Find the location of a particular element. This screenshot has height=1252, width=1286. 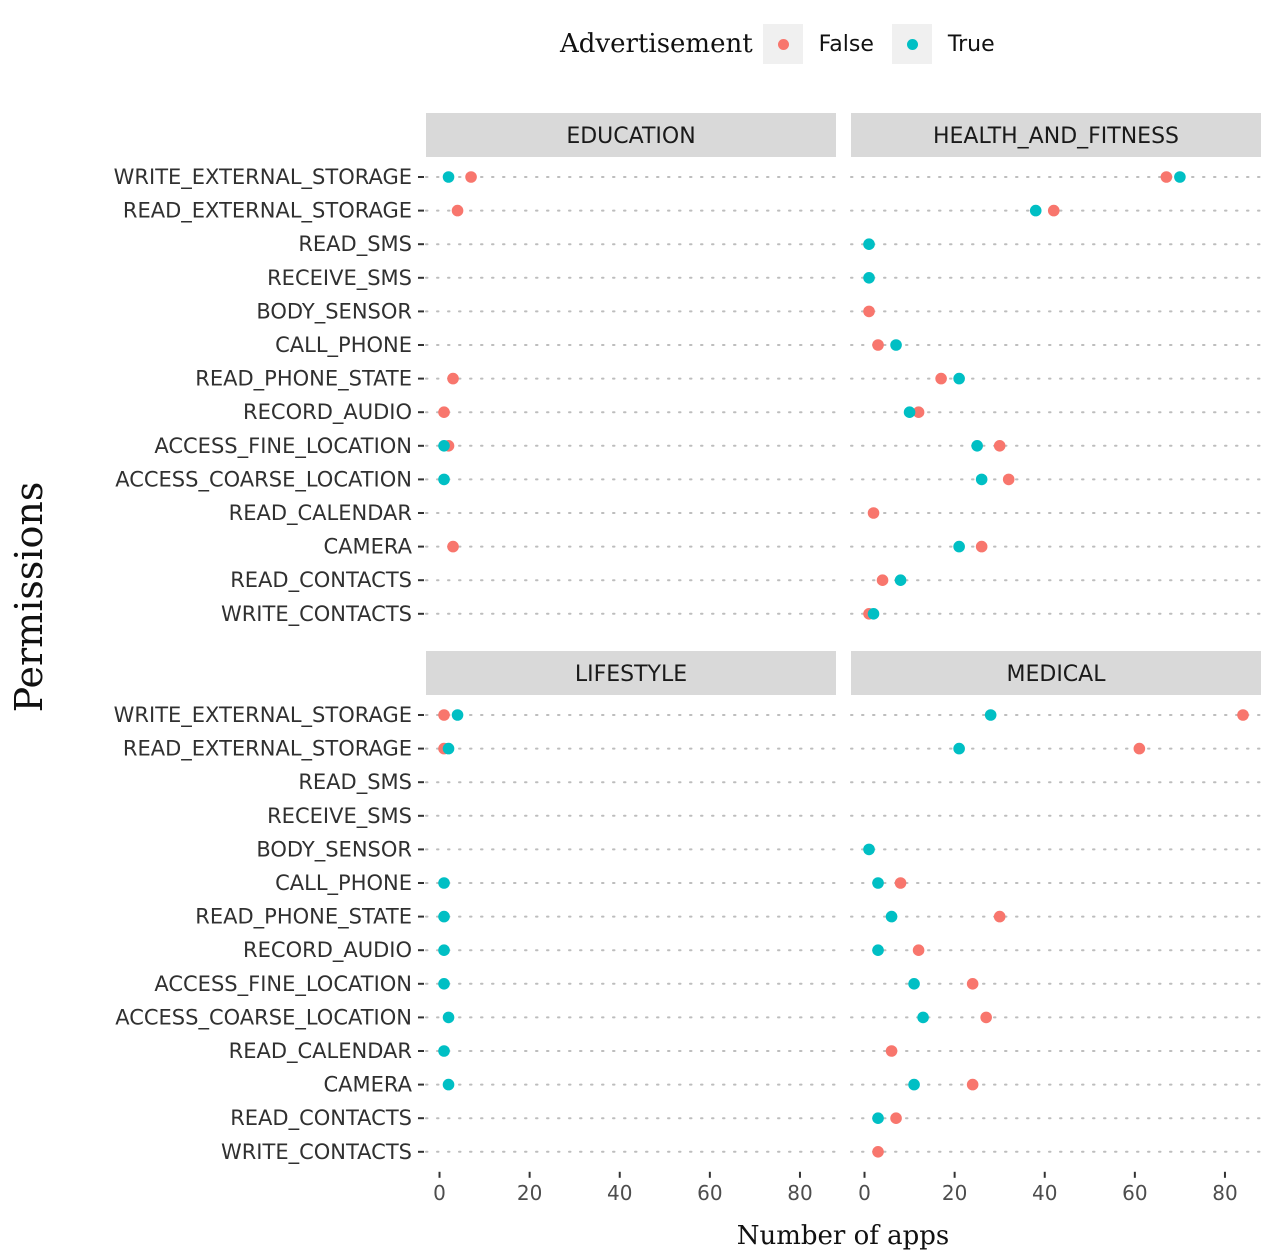

y-tick-label: READ_EXTERNAL_STORAGE is located at coordinates (267, 211).